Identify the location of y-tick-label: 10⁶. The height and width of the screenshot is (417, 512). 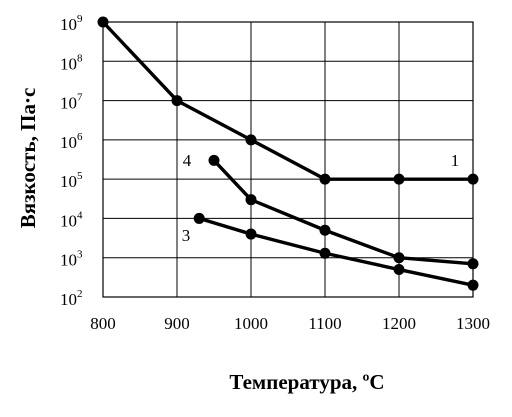
(71, 141).